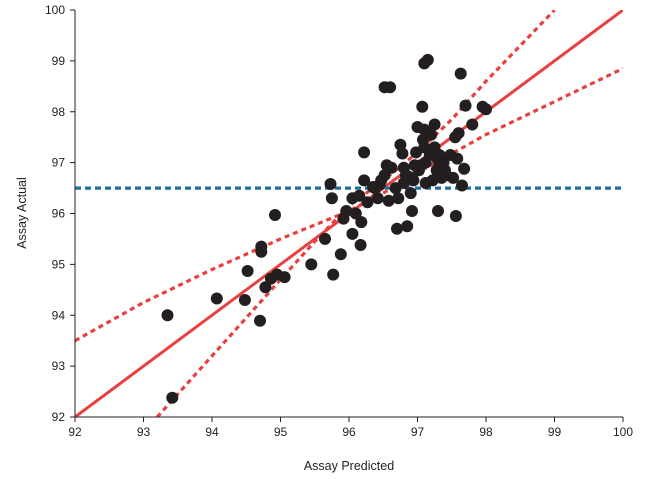  I want to click on y-axis-ticks: 92 93 94 95 96 97 98 99 100, so click(60, 213).